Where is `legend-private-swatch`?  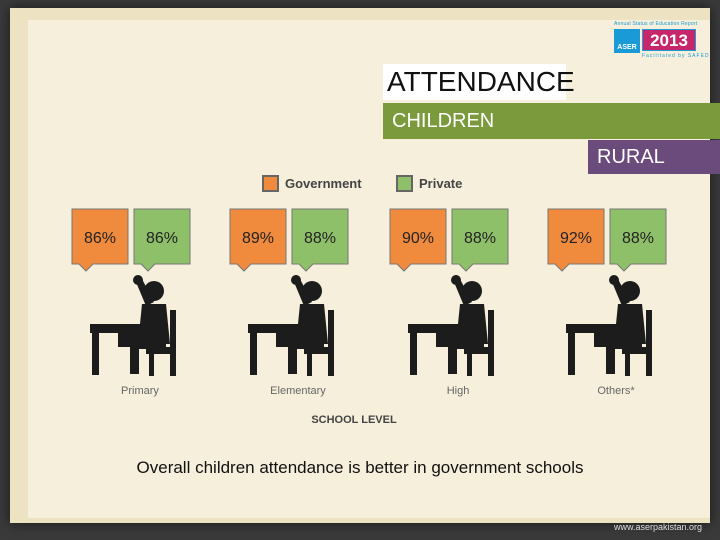
legend-private-swatch is located at coordinates (404, 183).